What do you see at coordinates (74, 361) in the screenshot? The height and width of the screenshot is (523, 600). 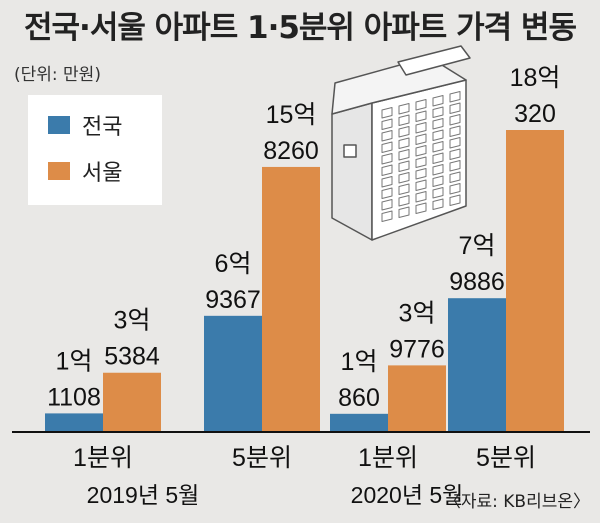 I see `data-label-national-1-1: 1억` at bounding box center [74, 361].